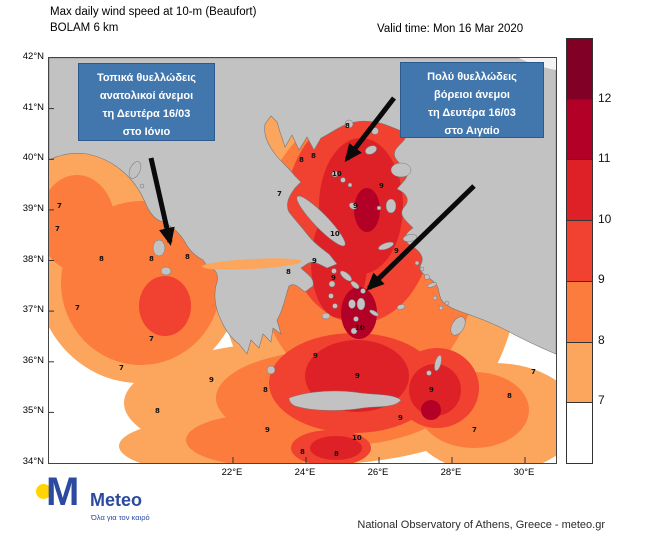 Image resolution: width=650 pixels, height=560 pixels. Describe the element at coordinates (33, 360) in the screenshot. I see `lat-tick-label: 36°N` at that location.